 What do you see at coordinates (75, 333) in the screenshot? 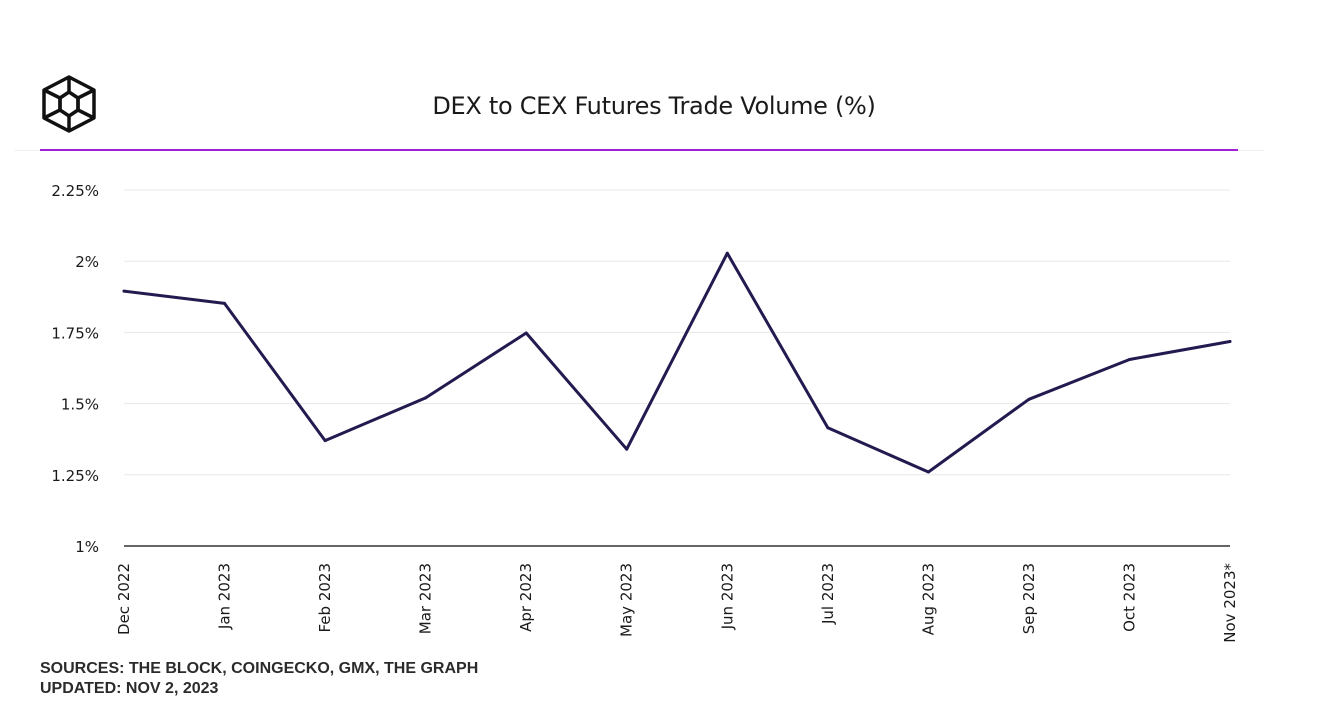
I see `y-tick-label: 1.75%` at bounding box center [75, 333].